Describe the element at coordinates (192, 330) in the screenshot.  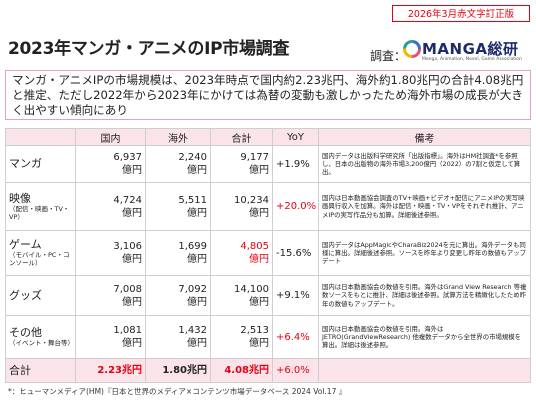
I see `value-number: 1,432` at that location.